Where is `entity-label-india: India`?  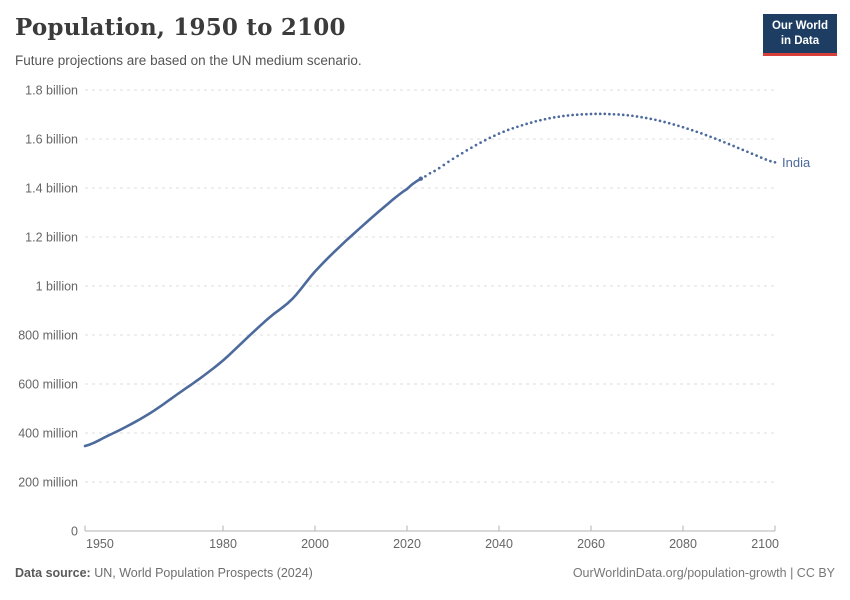 entity-label-india: India is located at coordinates (796, 162).